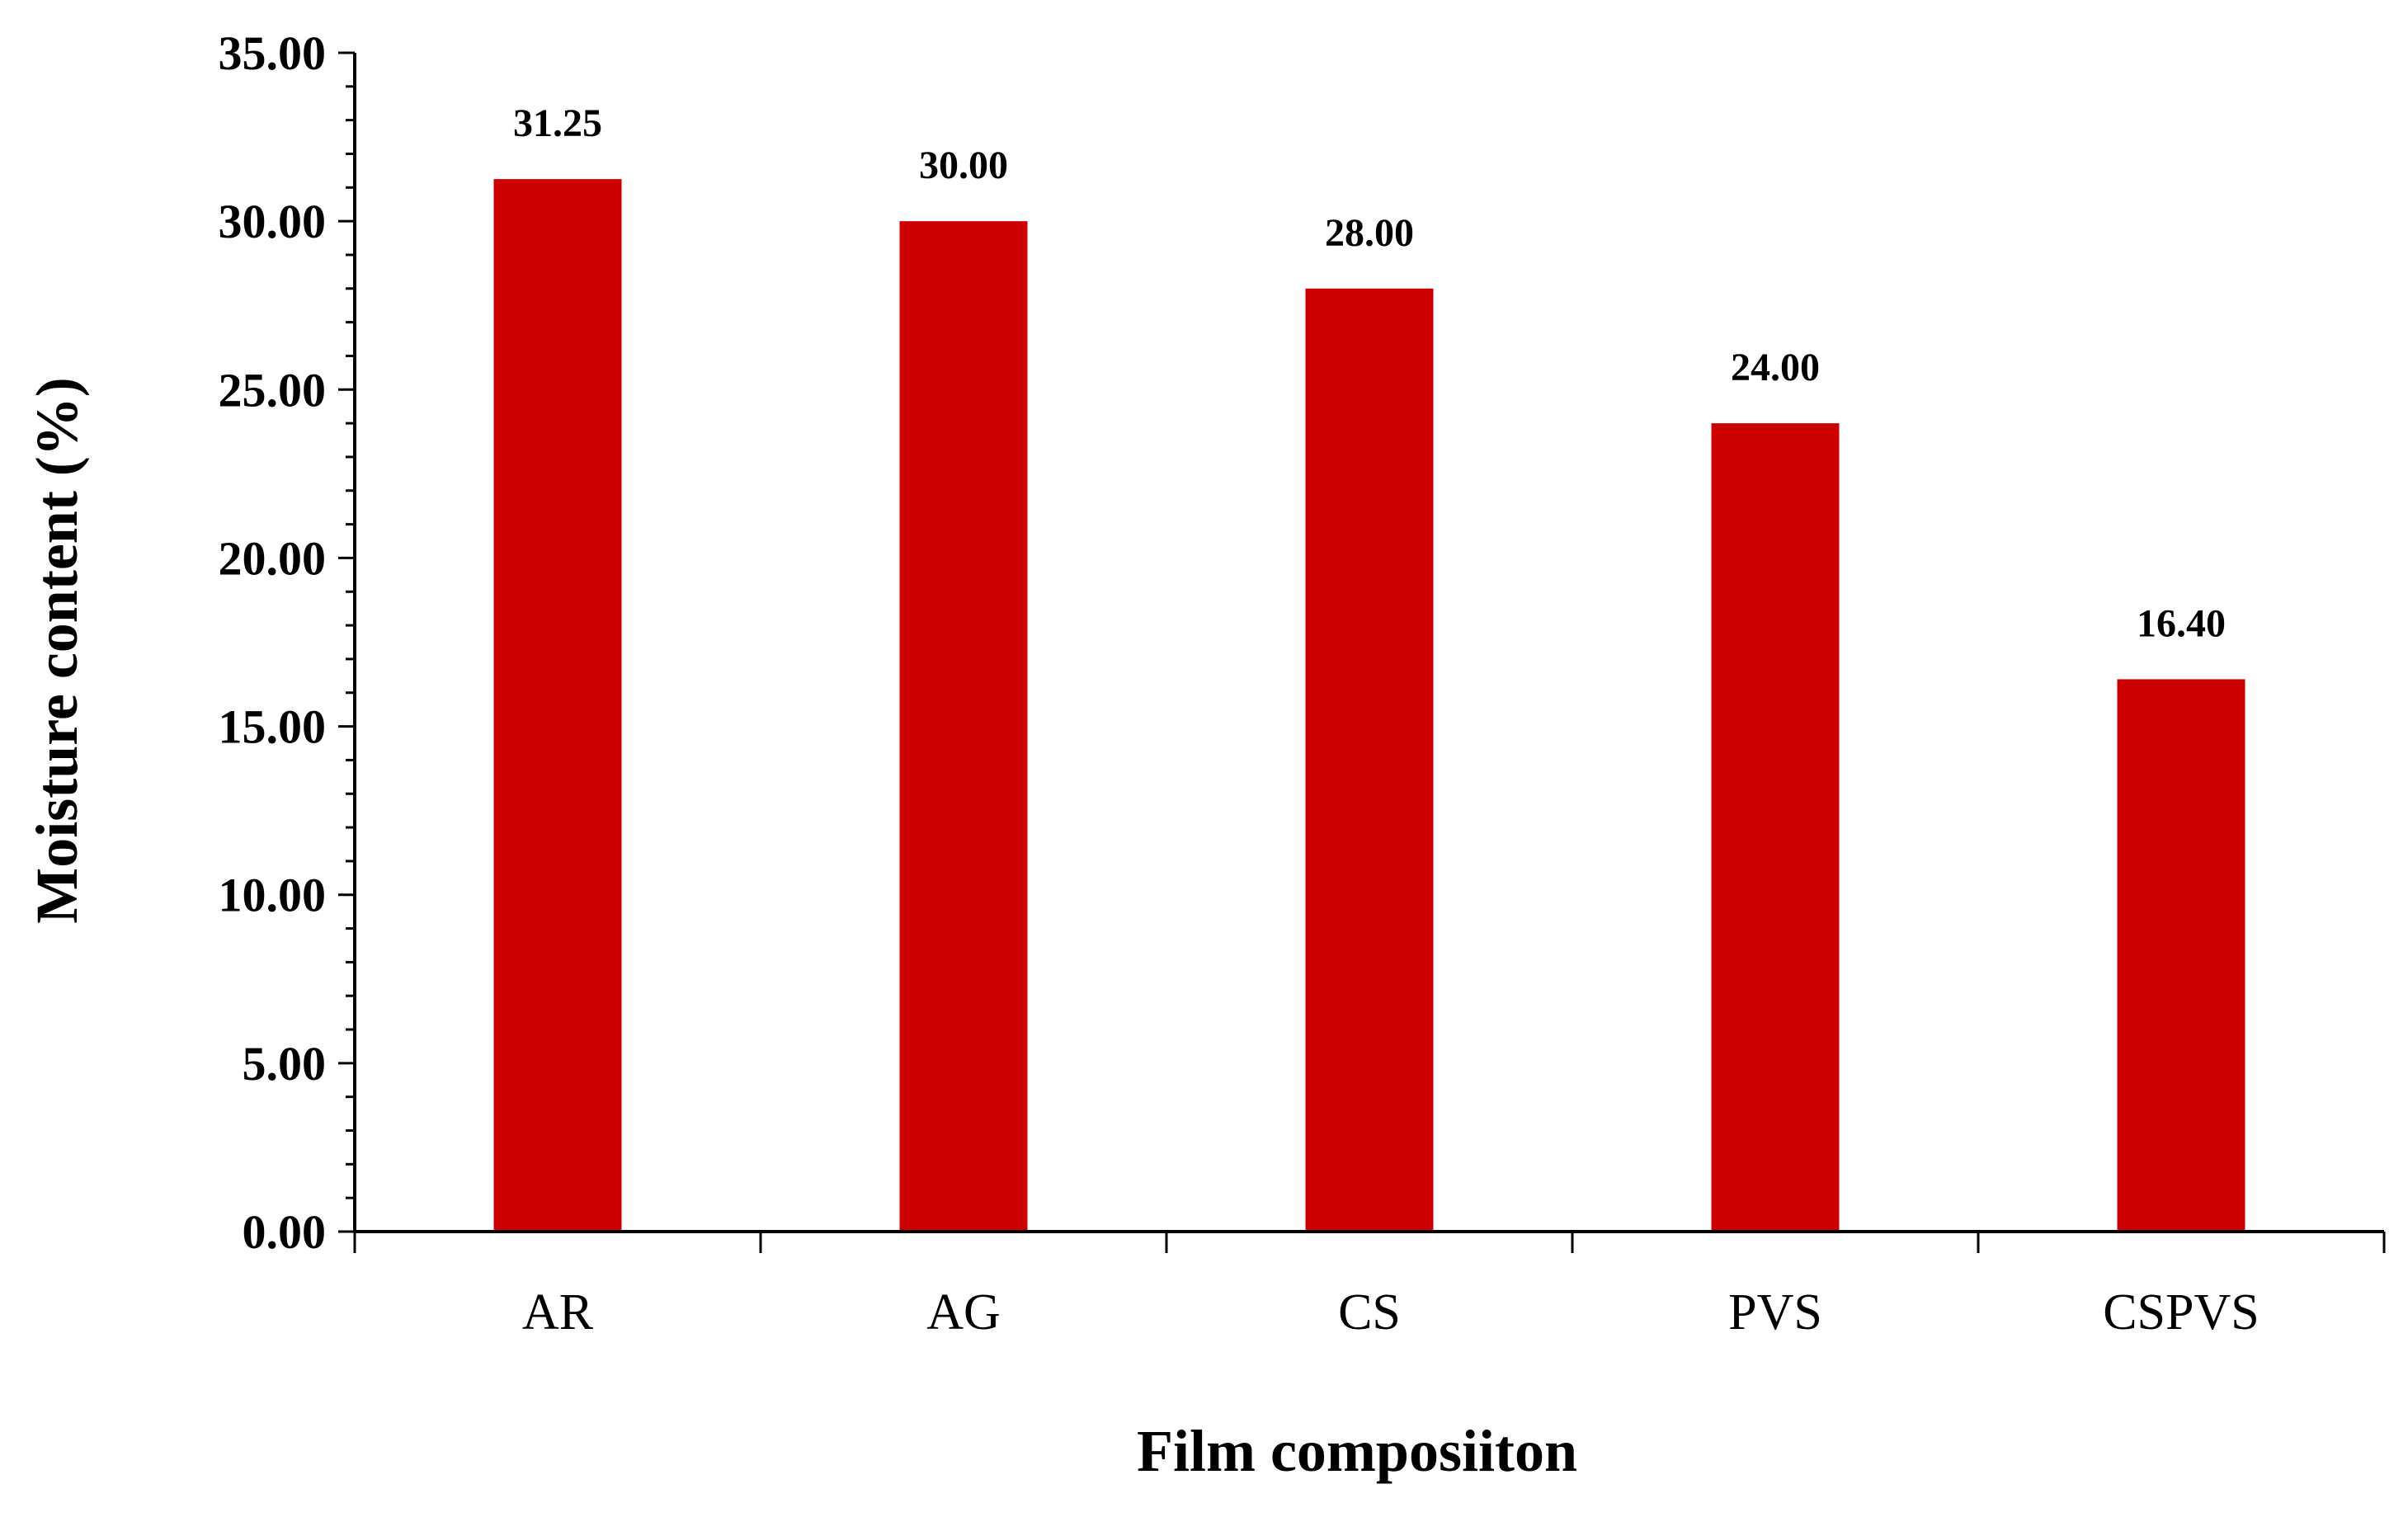 This screenshot has width=2408, height=1517. I want to click on x-category-label: AR, so click(558, 1312).